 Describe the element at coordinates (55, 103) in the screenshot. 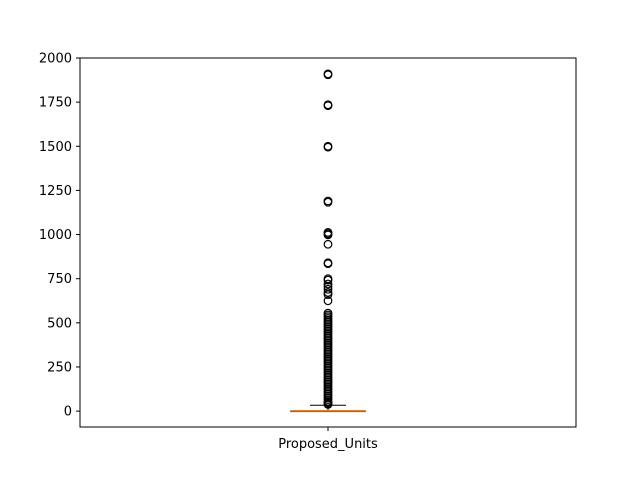

I see `y-tick-label: 1750` at that location.